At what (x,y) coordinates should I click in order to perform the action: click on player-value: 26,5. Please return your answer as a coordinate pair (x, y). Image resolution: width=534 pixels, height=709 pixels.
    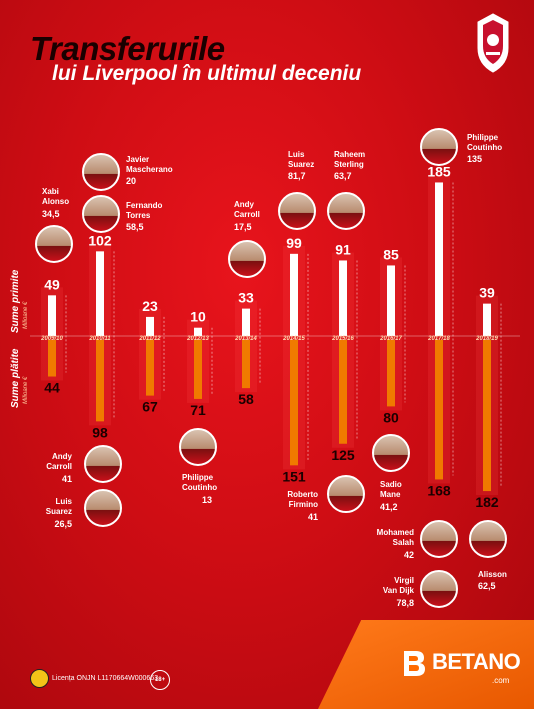
    Looking at the image, I should click on (63, 524).